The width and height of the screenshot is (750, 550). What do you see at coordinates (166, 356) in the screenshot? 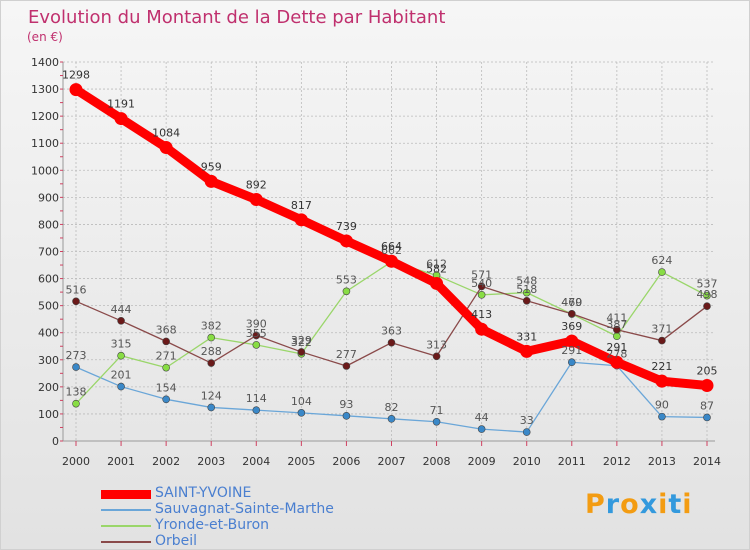
I see `data-label: 271` at bounding box center [166, 356].